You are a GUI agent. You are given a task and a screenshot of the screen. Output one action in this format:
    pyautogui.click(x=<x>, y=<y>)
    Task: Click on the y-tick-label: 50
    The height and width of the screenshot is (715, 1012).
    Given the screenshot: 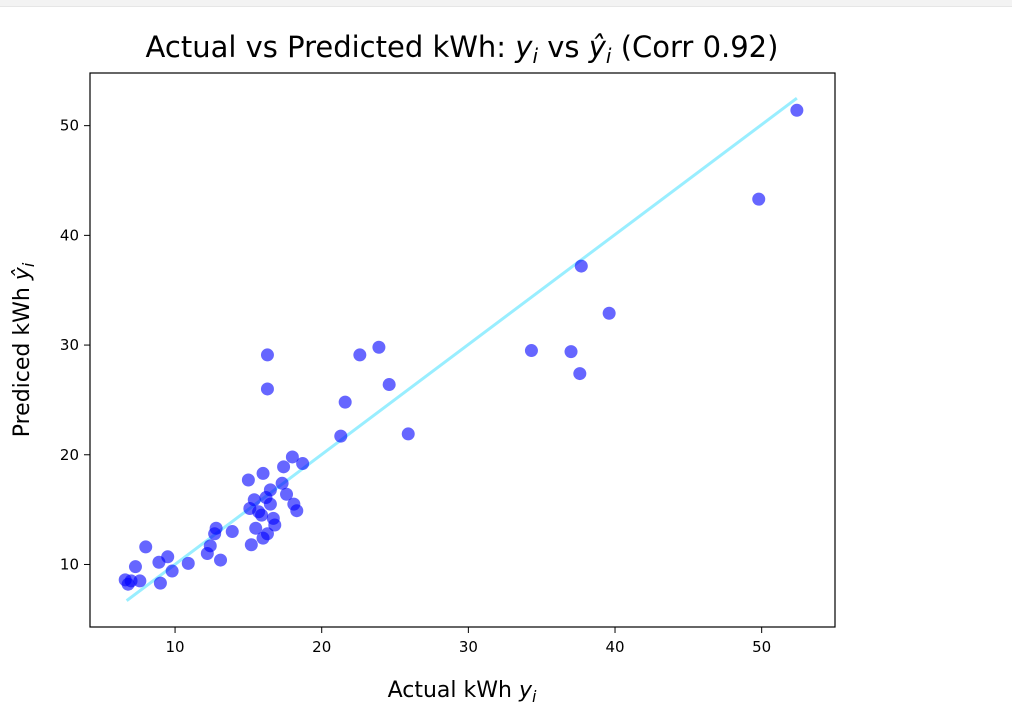 What is the action you would take?
    pyautogui.click(x=69, y=126)
    